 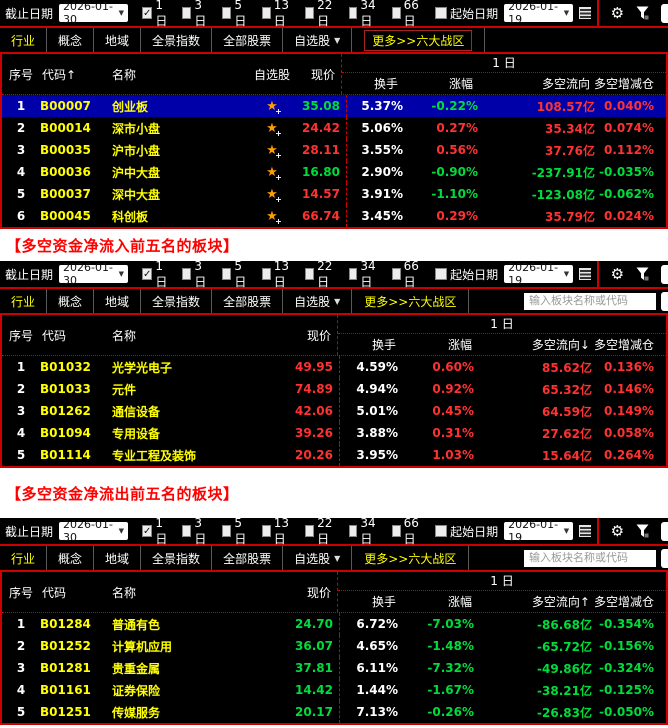 What do you see at coordinates (334, 216) in the screenshot?
I see `table-row: 6 B00045 科创板 ★ 66.74 3.45% 0.29% 35.79亿 0.024%` at bounding box center [334, 216].